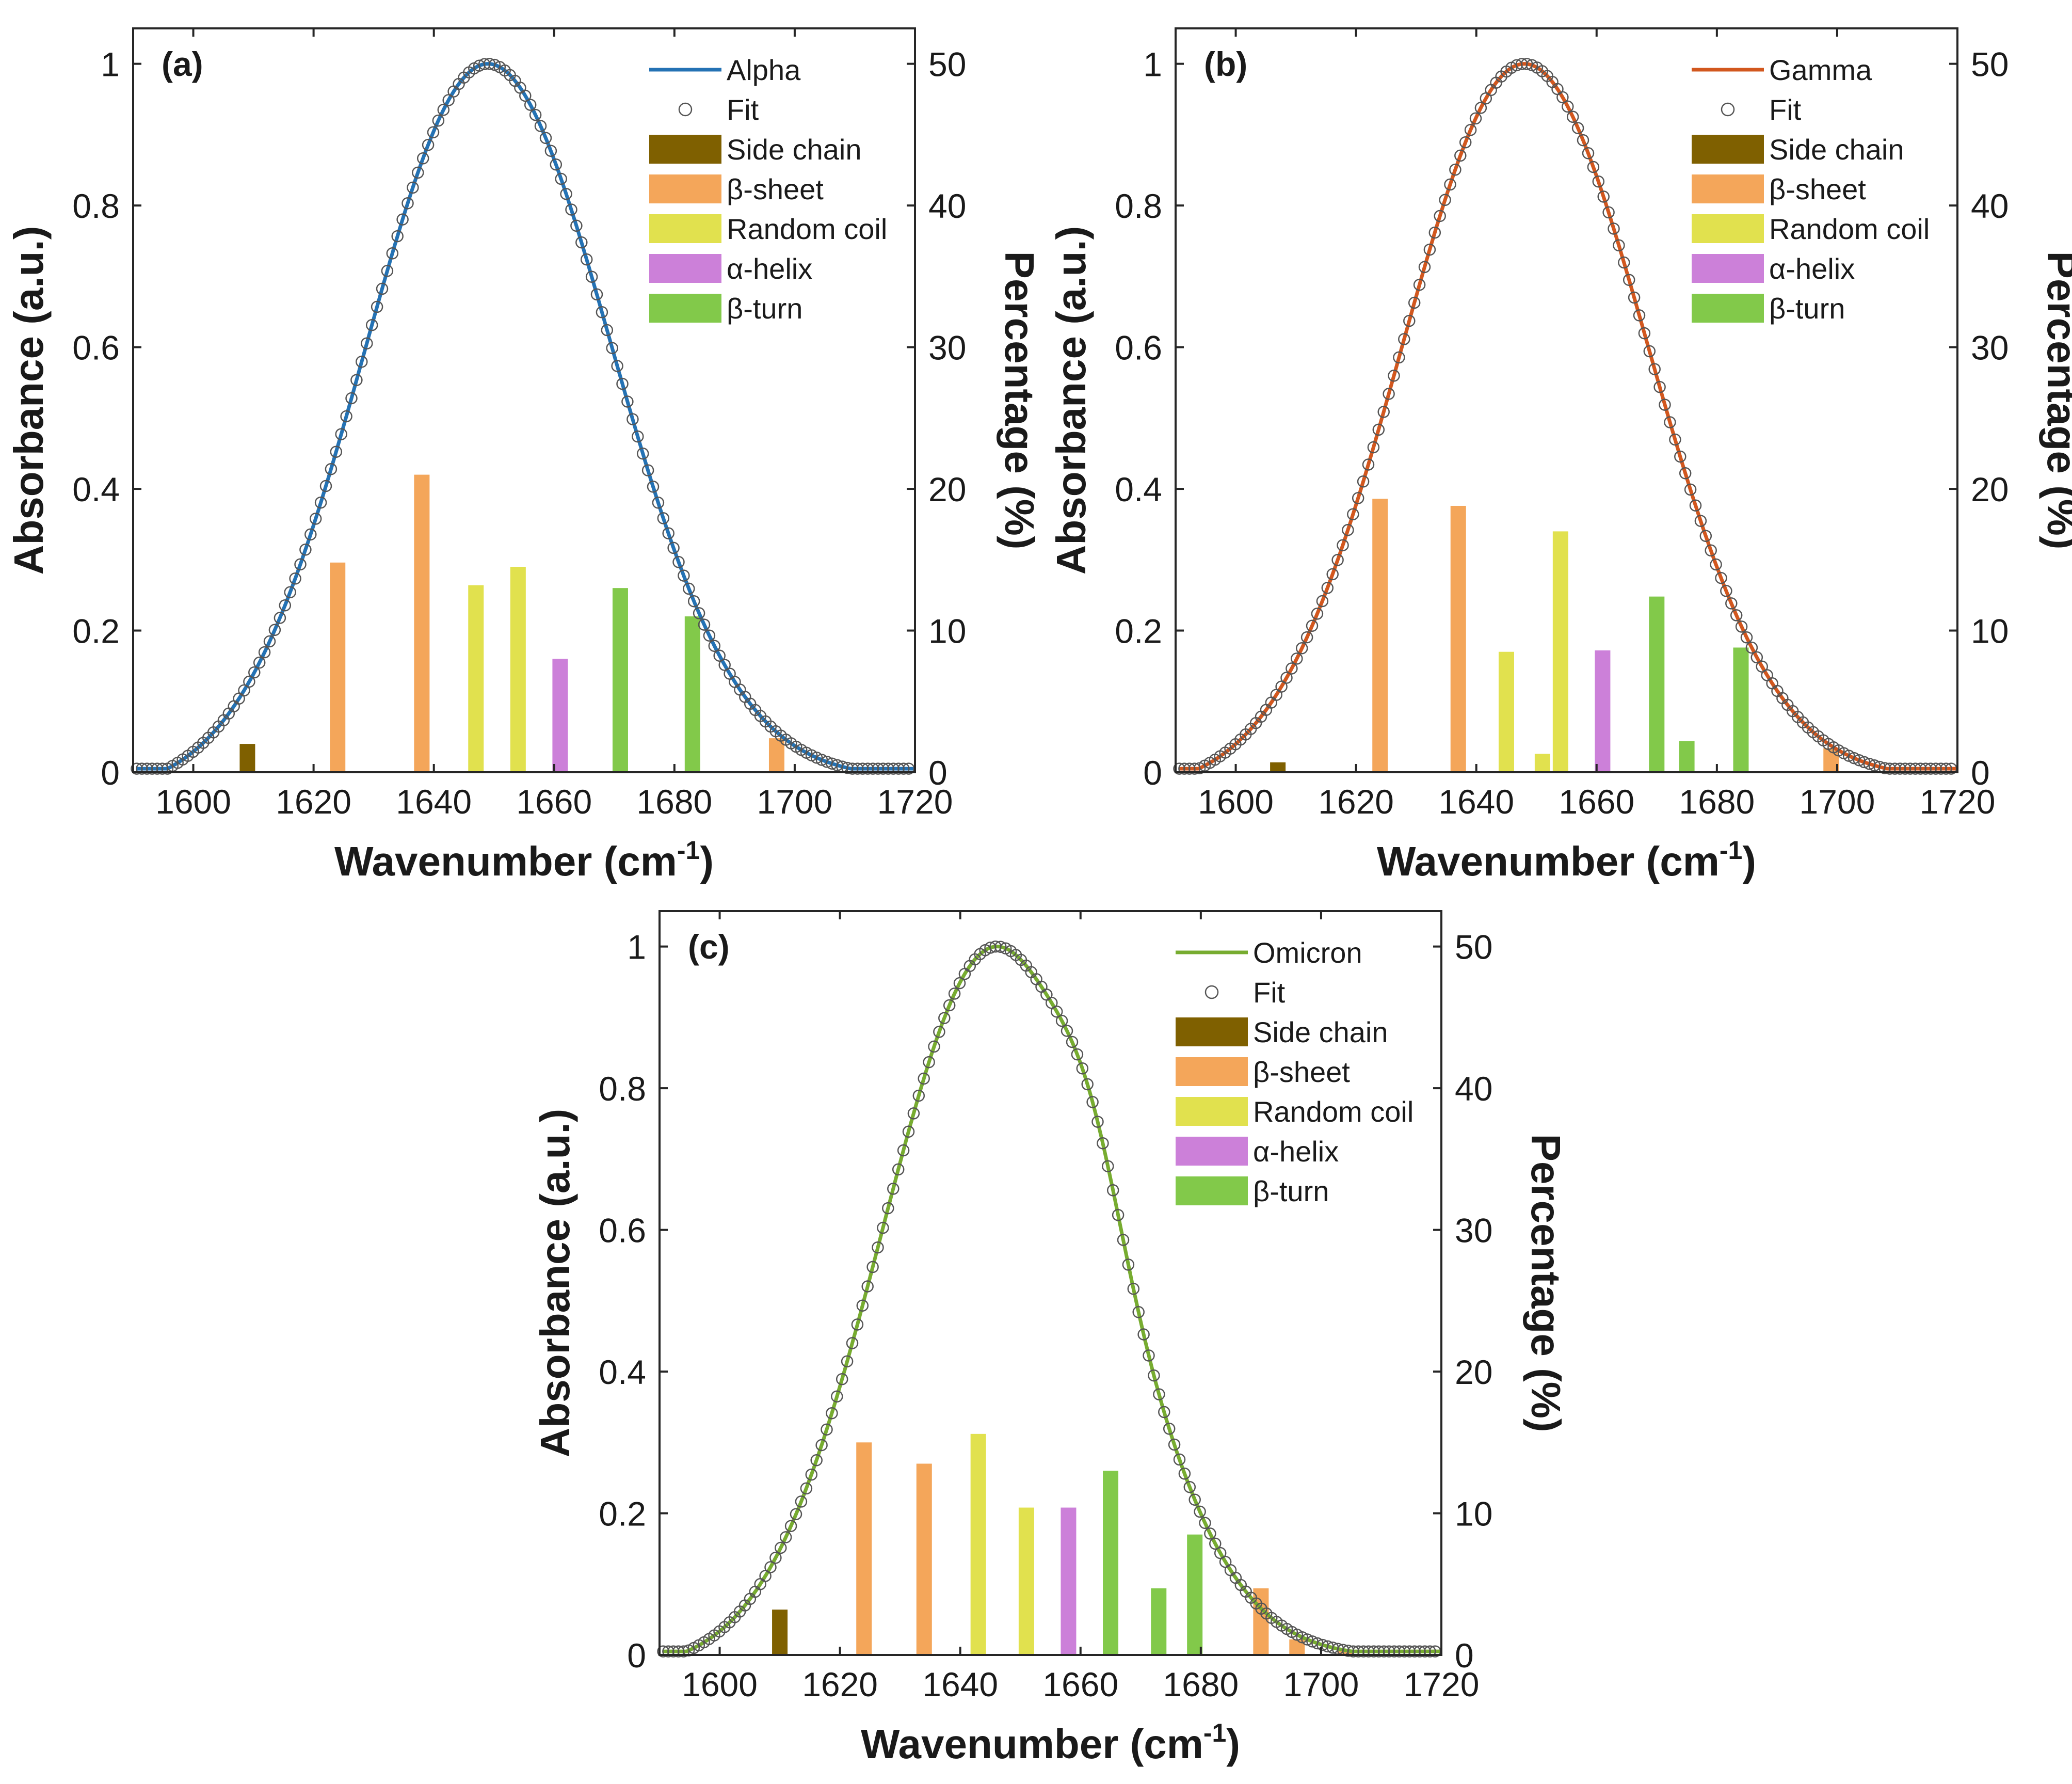 Image resolution: width=2072 pixels, height=1784 pixels. What do you see at coordinates (1333, 1112) in the screenshot?
I see `legend-label: Random coil` at bounding box center [1333, 1112].